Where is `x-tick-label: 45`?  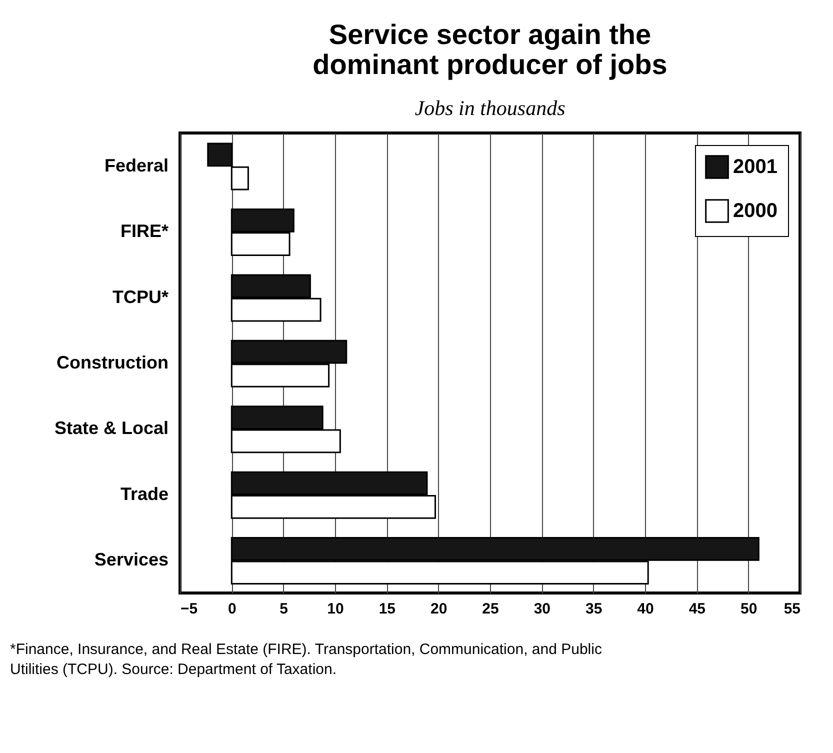 x-tick-label: 45 is located at coordinates (697, 609).